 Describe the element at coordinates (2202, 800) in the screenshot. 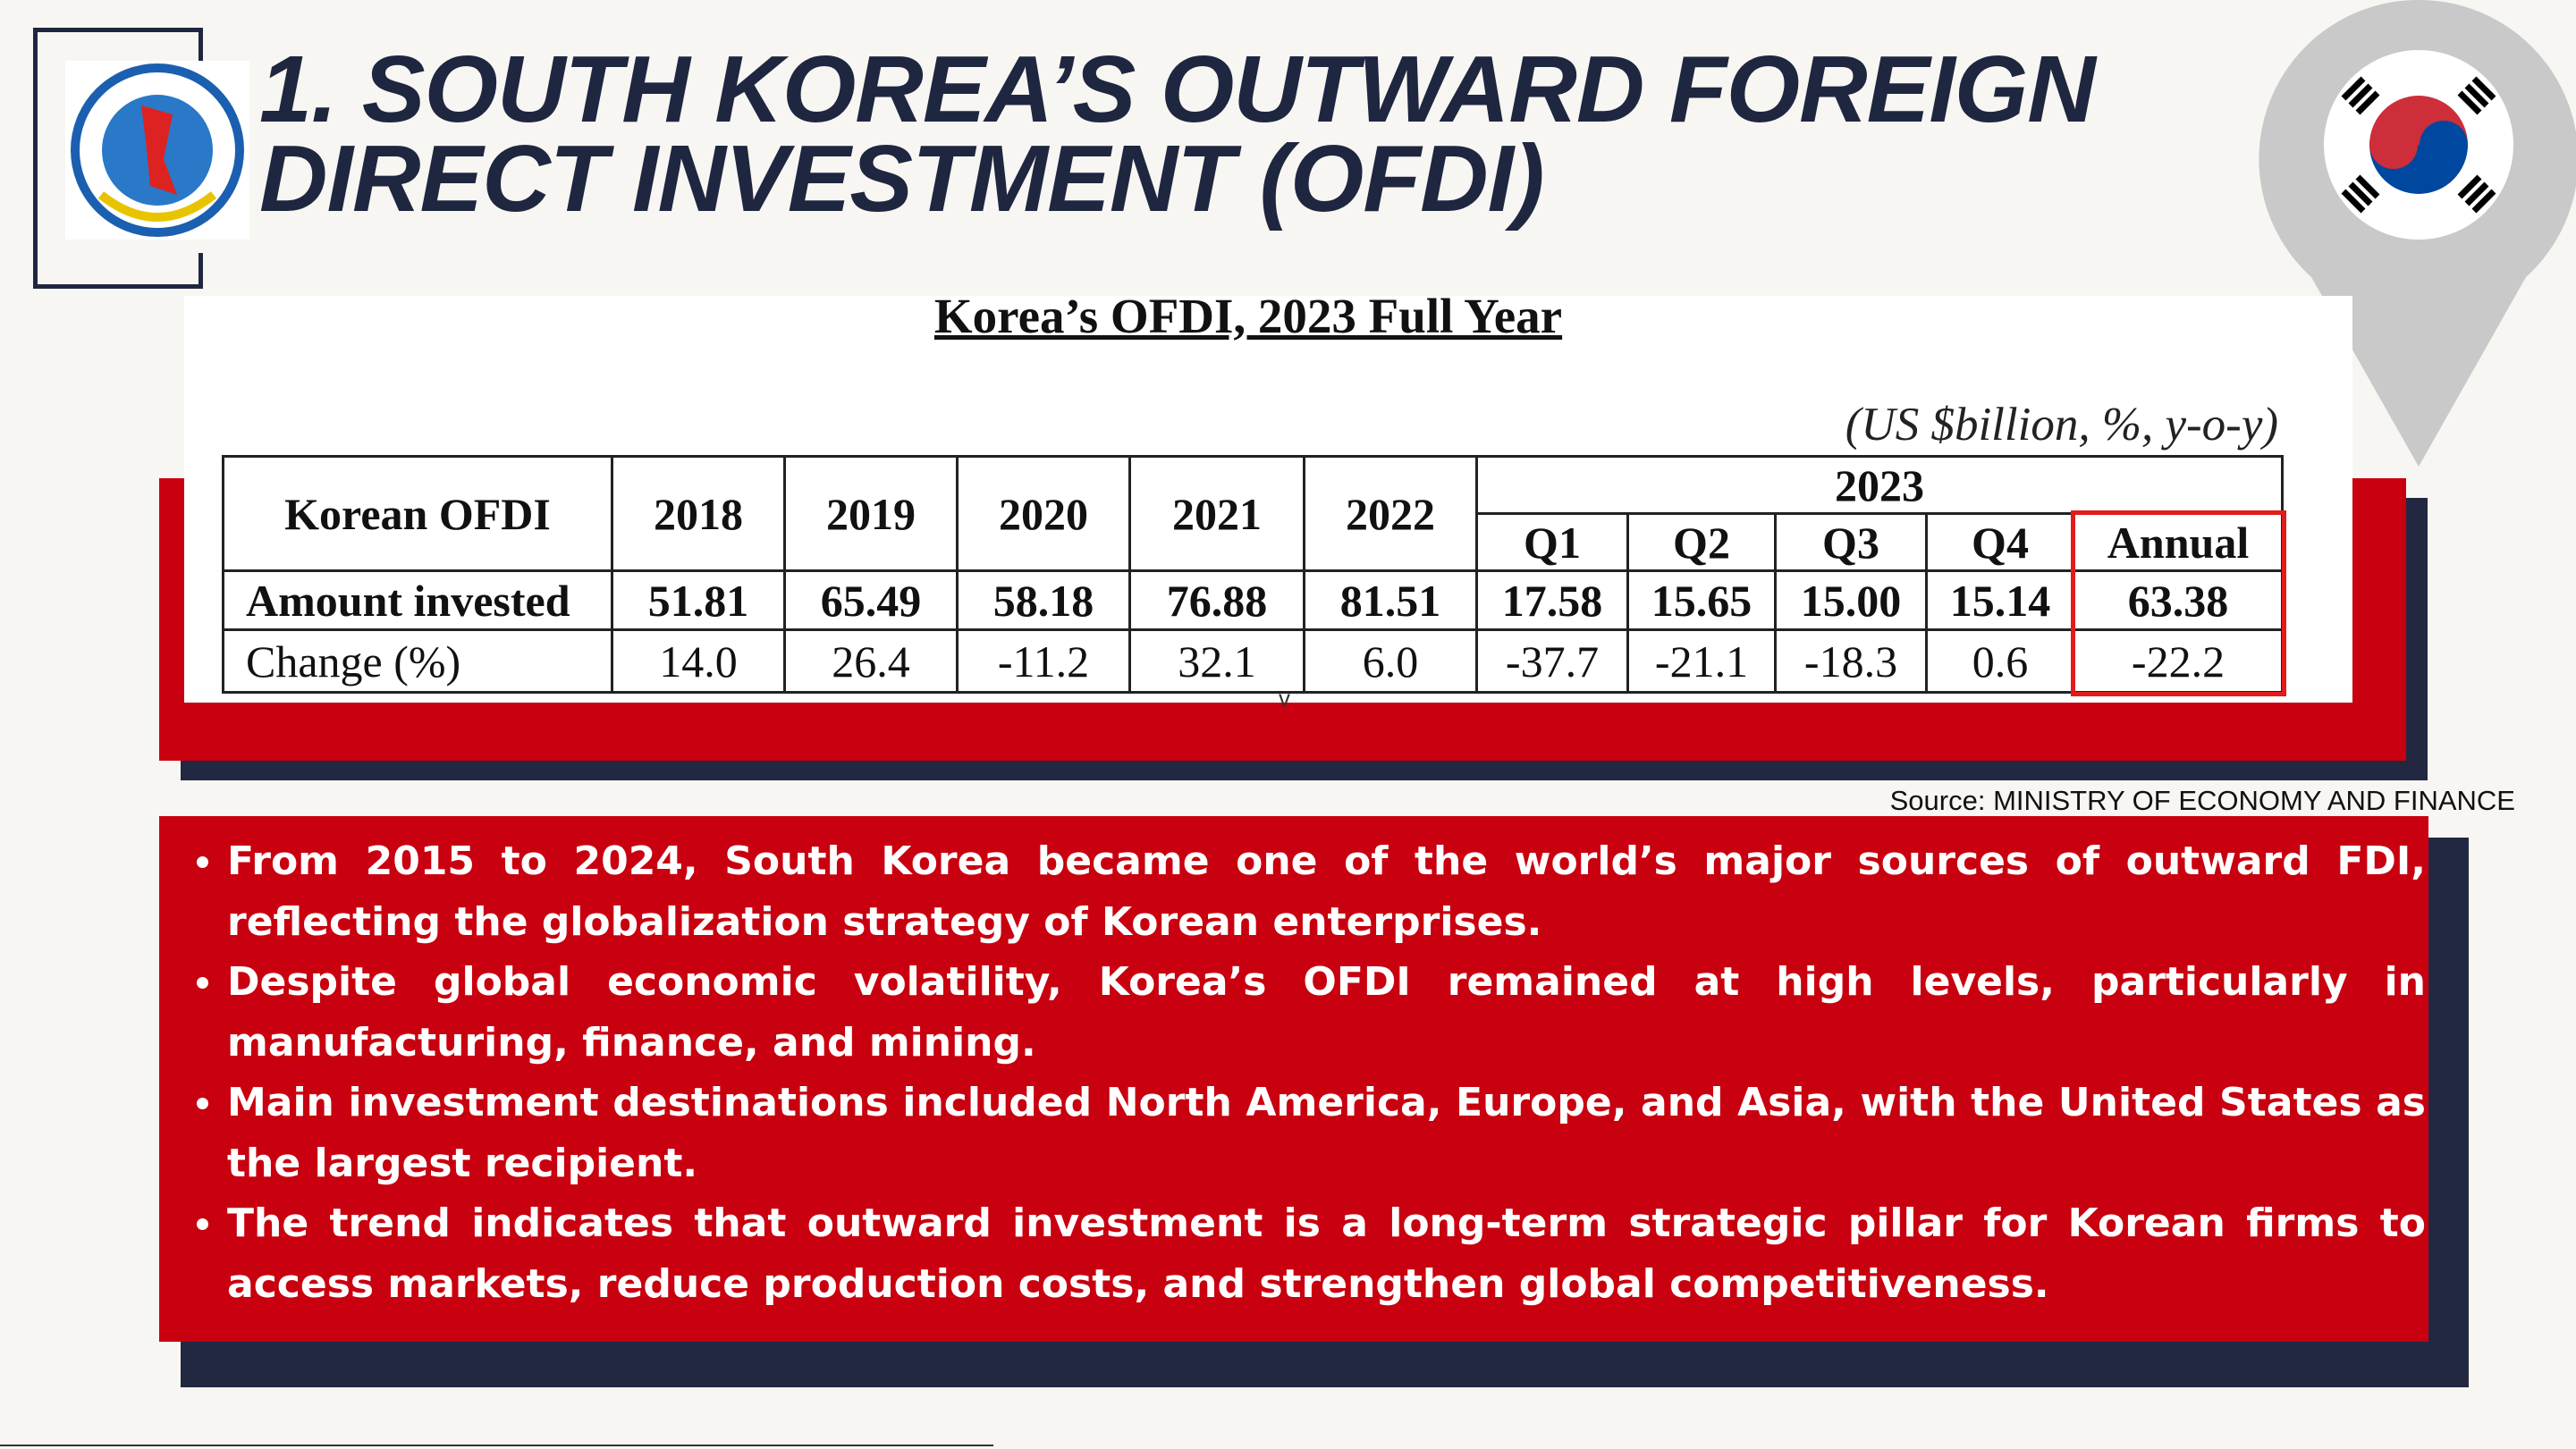

I see `source: Source: MINISTRY OF ECONOMY AND FINANCE` at that location.